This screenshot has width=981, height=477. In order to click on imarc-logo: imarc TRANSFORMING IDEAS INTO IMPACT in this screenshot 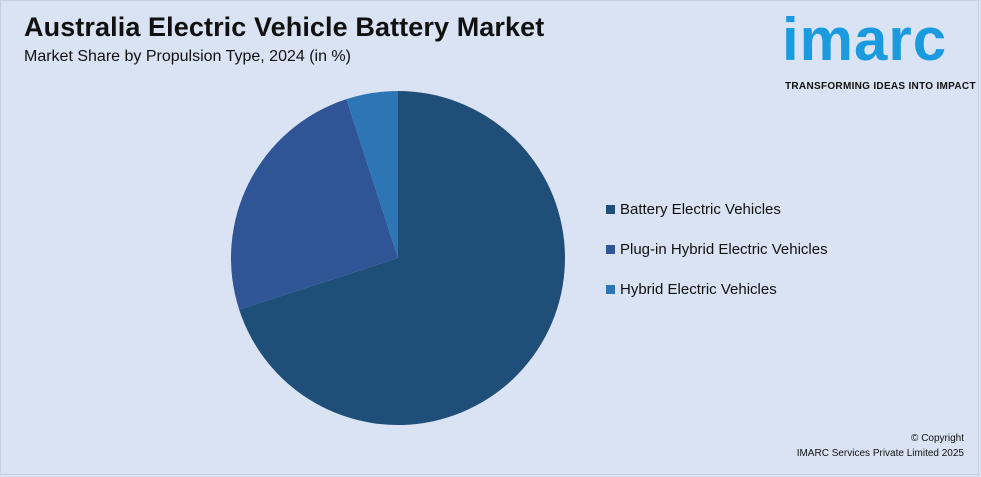, I will do `click(879, 50)`.